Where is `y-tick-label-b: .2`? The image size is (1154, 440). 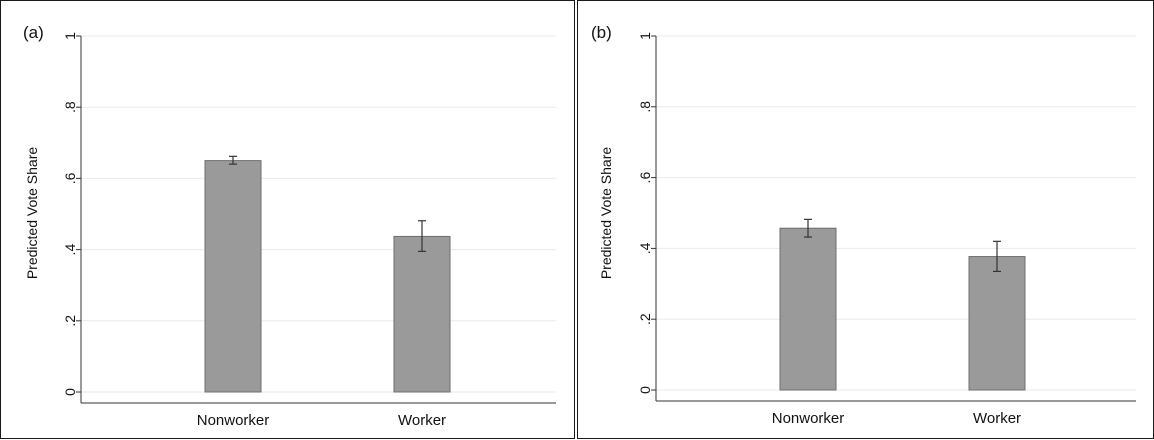
y-tick-label-b: .2 is located at coordinates (645, 319).